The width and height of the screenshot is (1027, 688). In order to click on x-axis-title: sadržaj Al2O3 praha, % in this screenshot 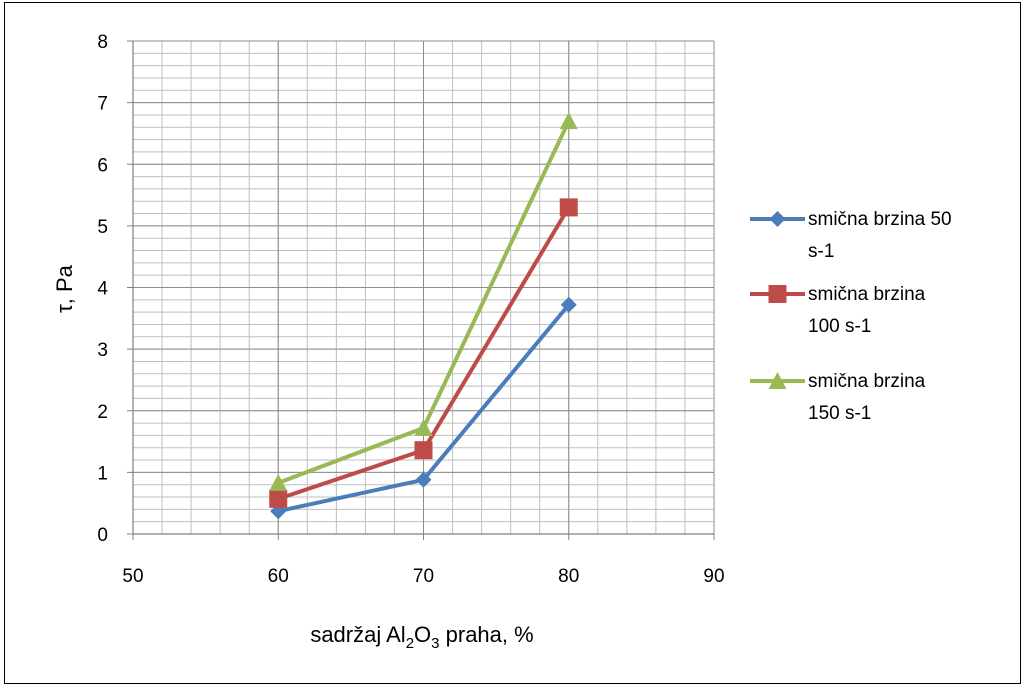, I will do `click(421, 637)`.